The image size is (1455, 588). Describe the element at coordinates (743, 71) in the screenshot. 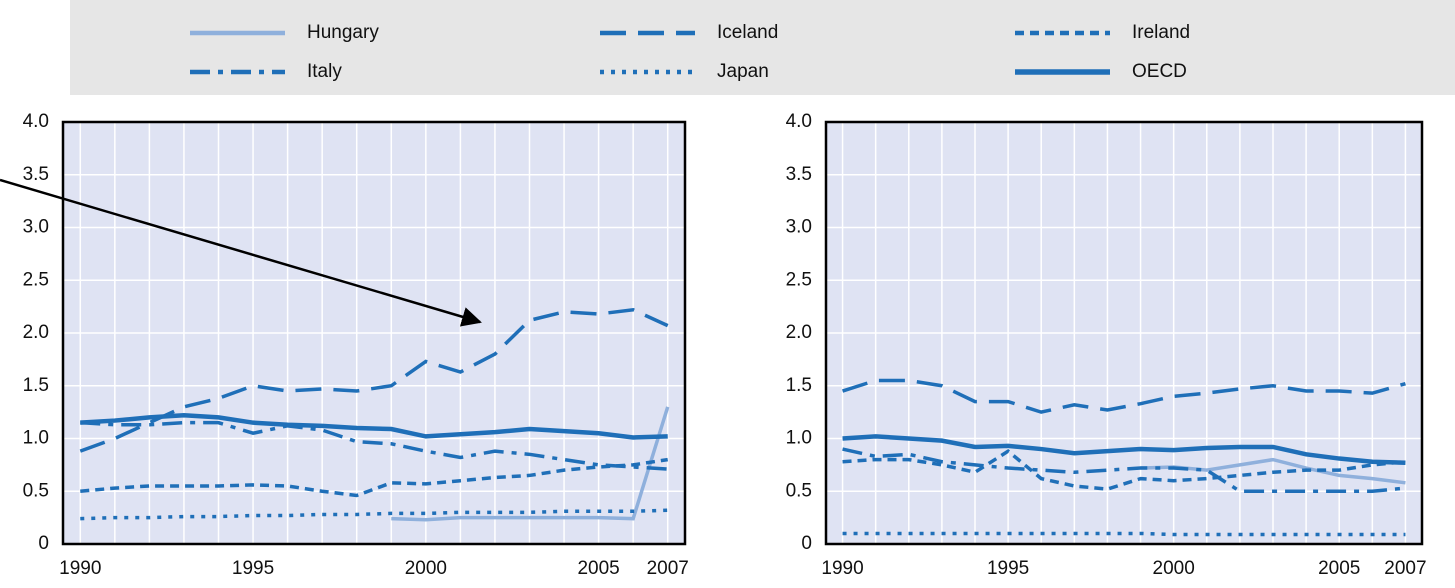

I see `legend-label: Japan` at that location.